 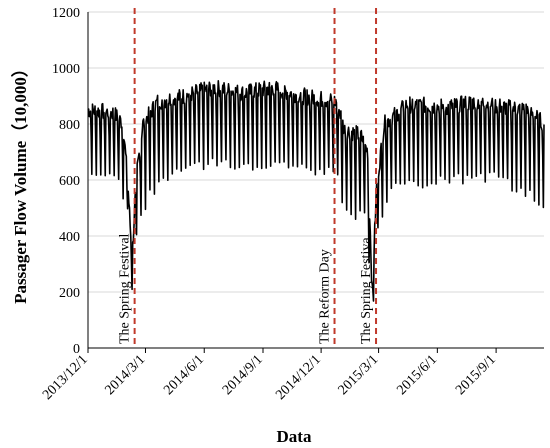 I want to click on y-axis-title: Passager Flow Volume（10,000）, so click(x=20, y=182).